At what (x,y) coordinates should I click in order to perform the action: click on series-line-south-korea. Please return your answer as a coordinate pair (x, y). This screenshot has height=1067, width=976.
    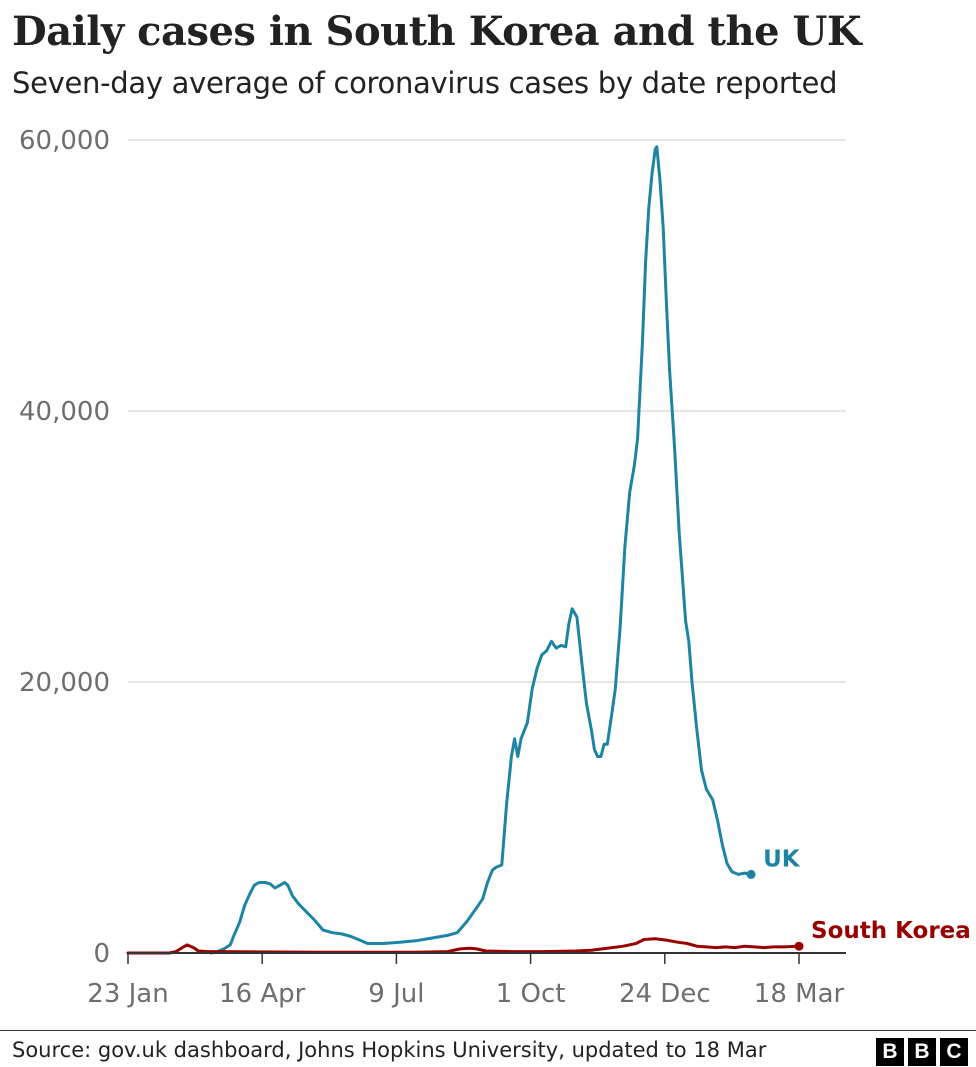
    Looking at the image, I should click on (463, 946).